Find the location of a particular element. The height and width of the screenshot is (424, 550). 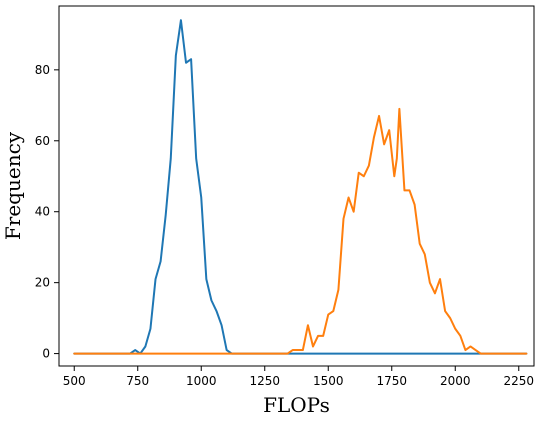

x-tick-label: 1500 is located at coordinates (328, 381).